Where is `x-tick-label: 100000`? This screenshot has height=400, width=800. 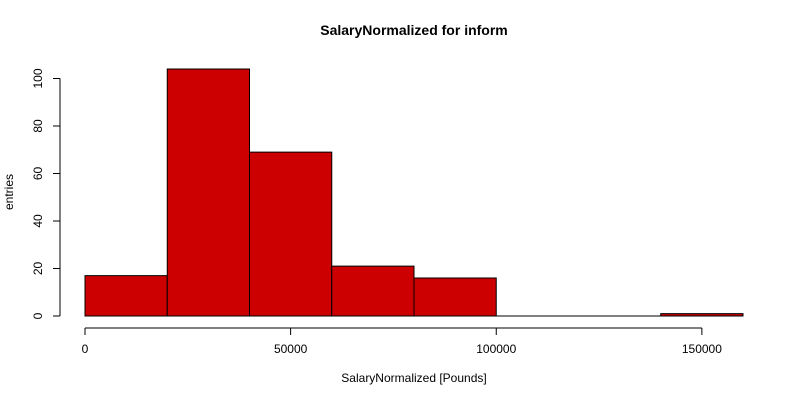
x-tick-label: 100000 is located at coordinates (496, 349).